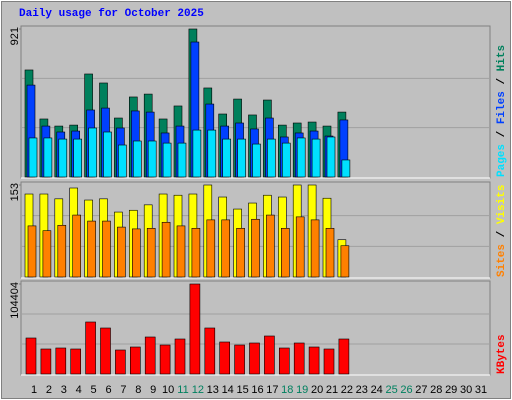 The image size is (512, 400). What do you see at coordinates (15, 36) in the screenshot?
I see `y-tick-label: 921` at bounding box center [15, 36].